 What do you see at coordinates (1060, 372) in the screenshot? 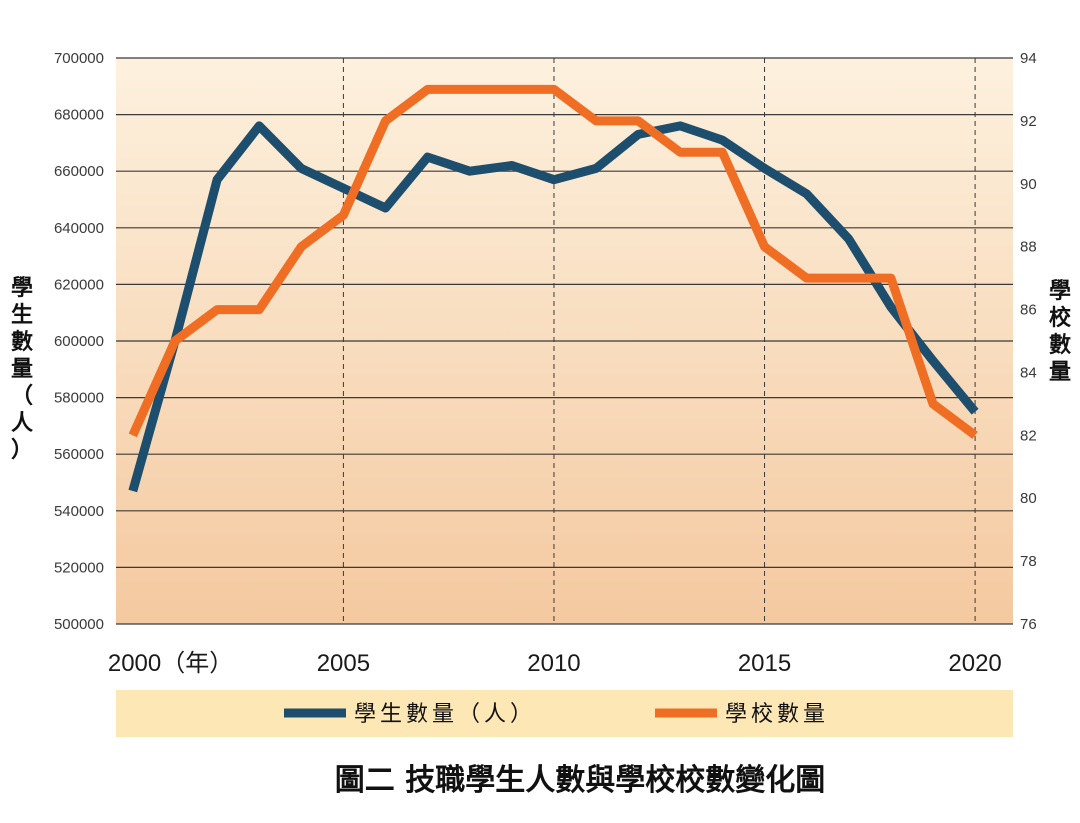
I see `right-axis-title-char: 量` at bounding box center [1060, 372].